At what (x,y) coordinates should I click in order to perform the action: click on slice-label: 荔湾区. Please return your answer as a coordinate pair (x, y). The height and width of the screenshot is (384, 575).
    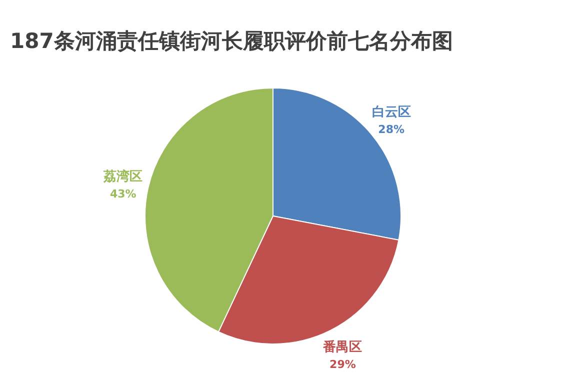
    Looking at the image, I should click on (122, 176).